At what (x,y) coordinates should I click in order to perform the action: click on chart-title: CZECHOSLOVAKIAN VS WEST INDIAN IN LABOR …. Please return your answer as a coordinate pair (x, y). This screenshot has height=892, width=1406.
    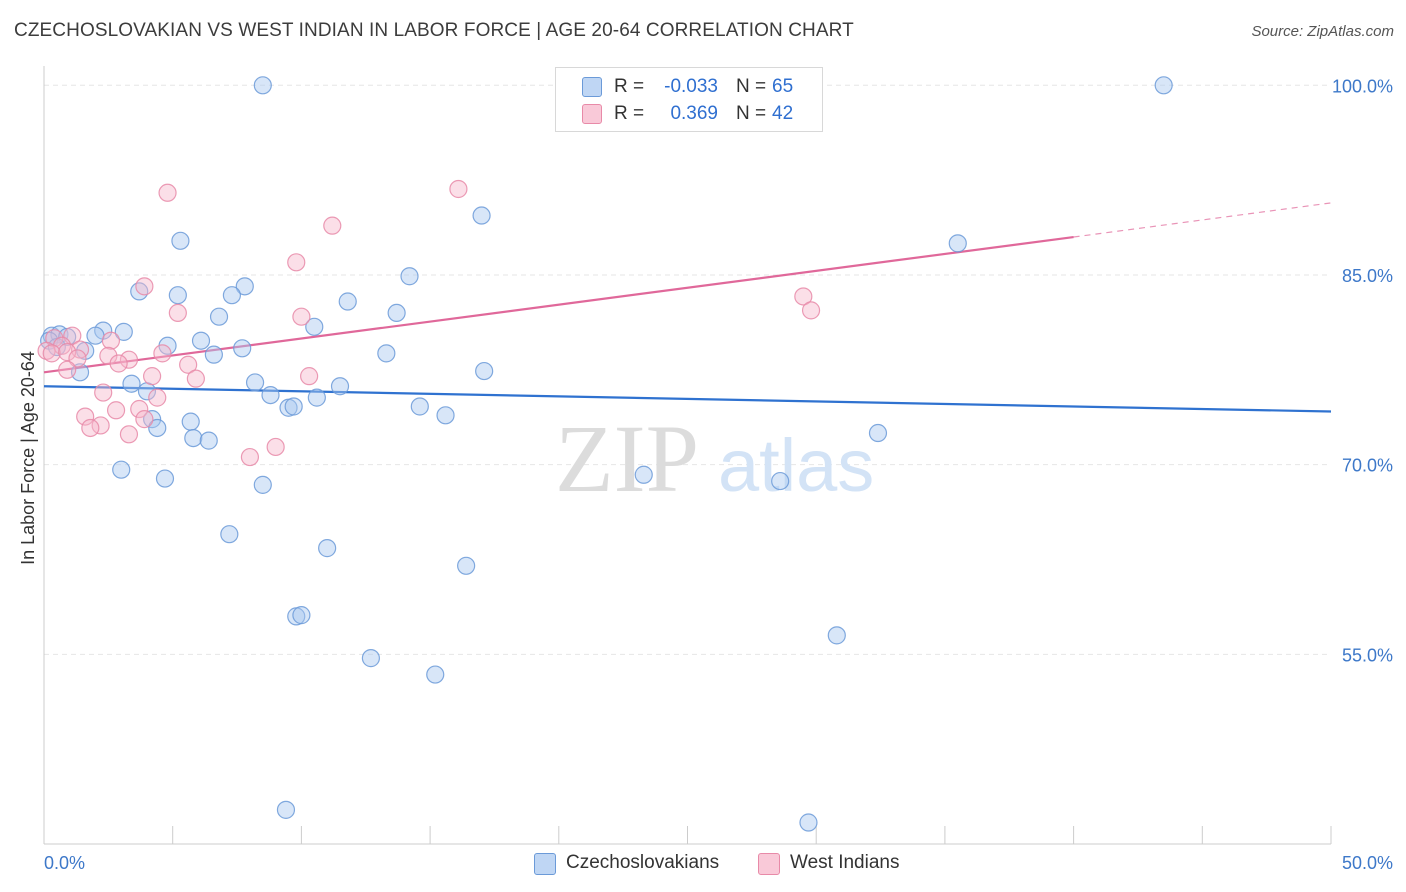
    Looking at the image, I should click on (434, 30).